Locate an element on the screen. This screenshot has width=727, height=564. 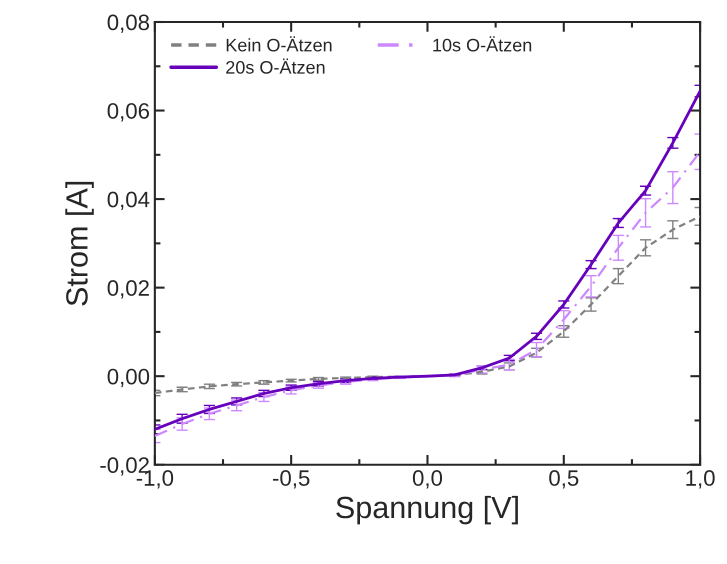
x-tick-label: 0,0 is located at coordinates (427, 479).